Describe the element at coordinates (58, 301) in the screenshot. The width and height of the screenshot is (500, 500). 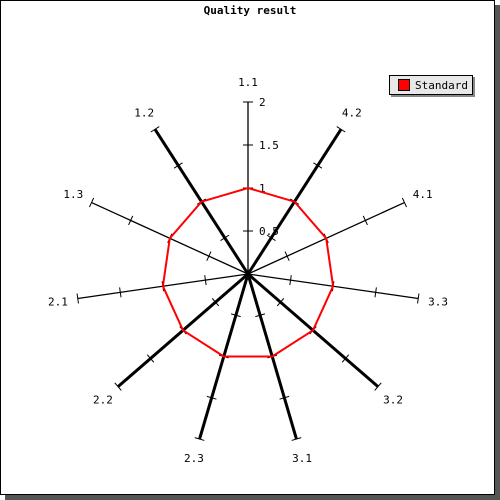
I see `category-label-2.1: 2.1` at that location.